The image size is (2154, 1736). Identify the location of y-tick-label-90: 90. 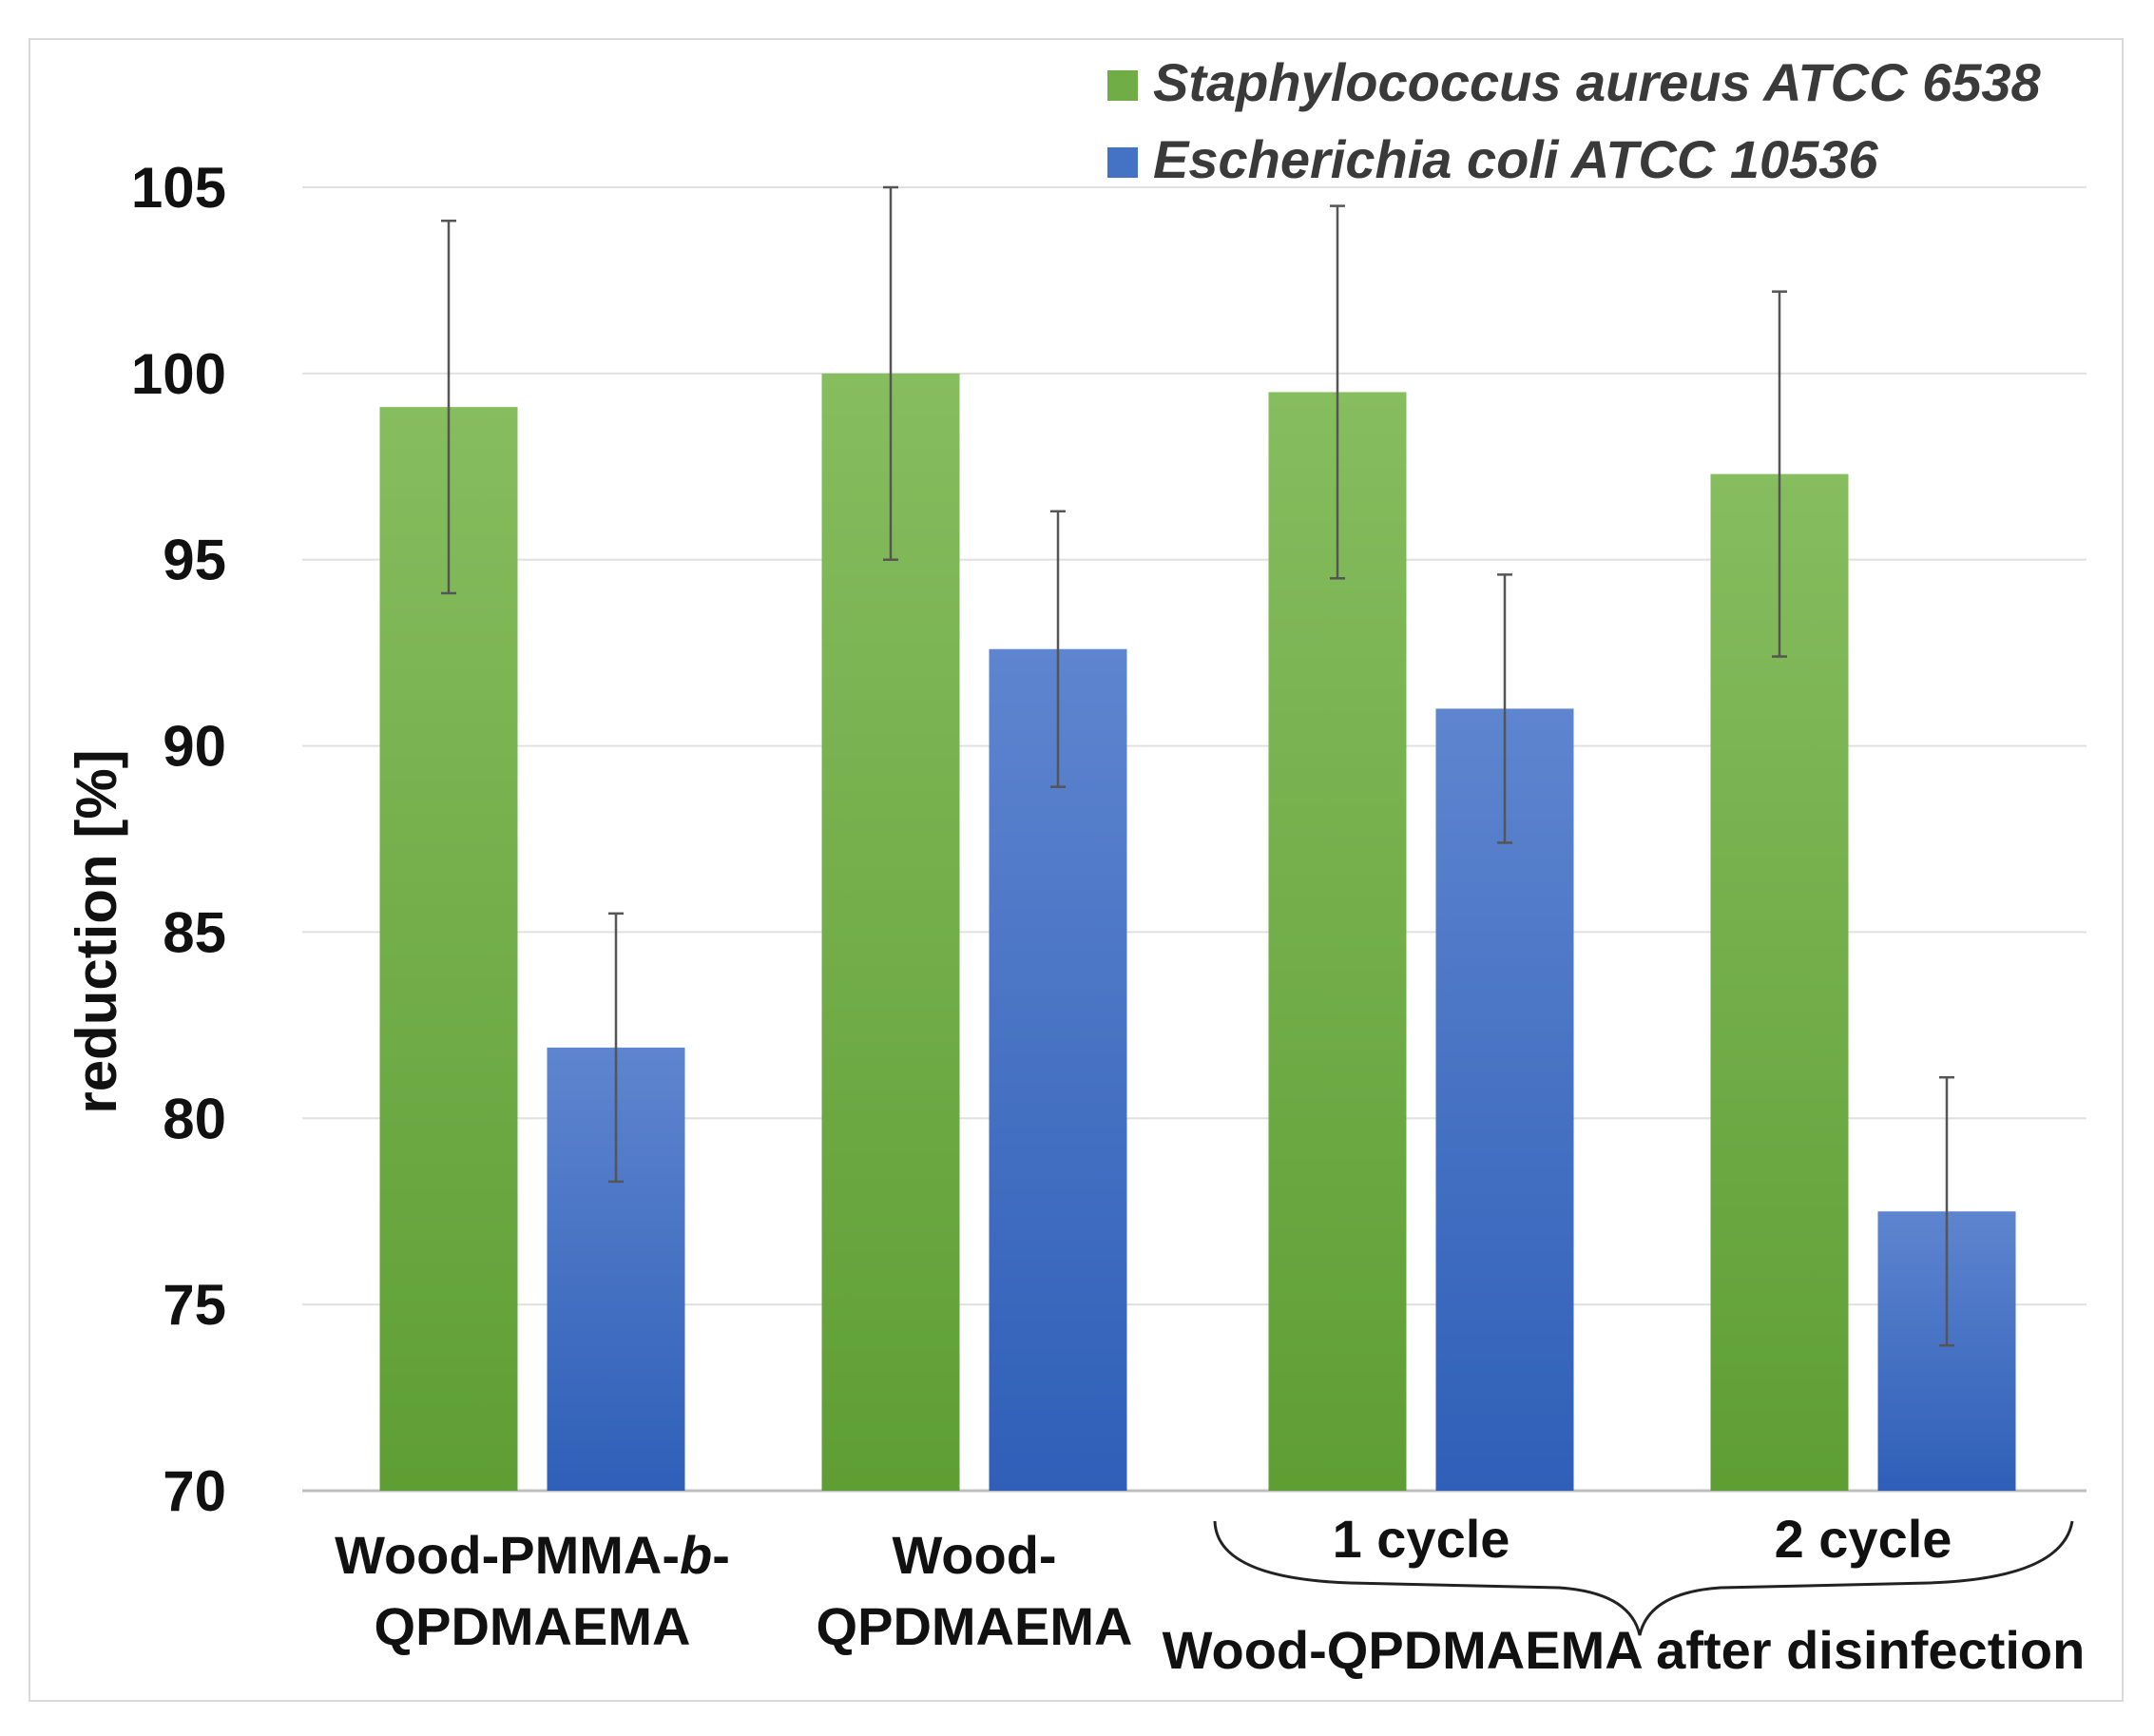
(194, 747).